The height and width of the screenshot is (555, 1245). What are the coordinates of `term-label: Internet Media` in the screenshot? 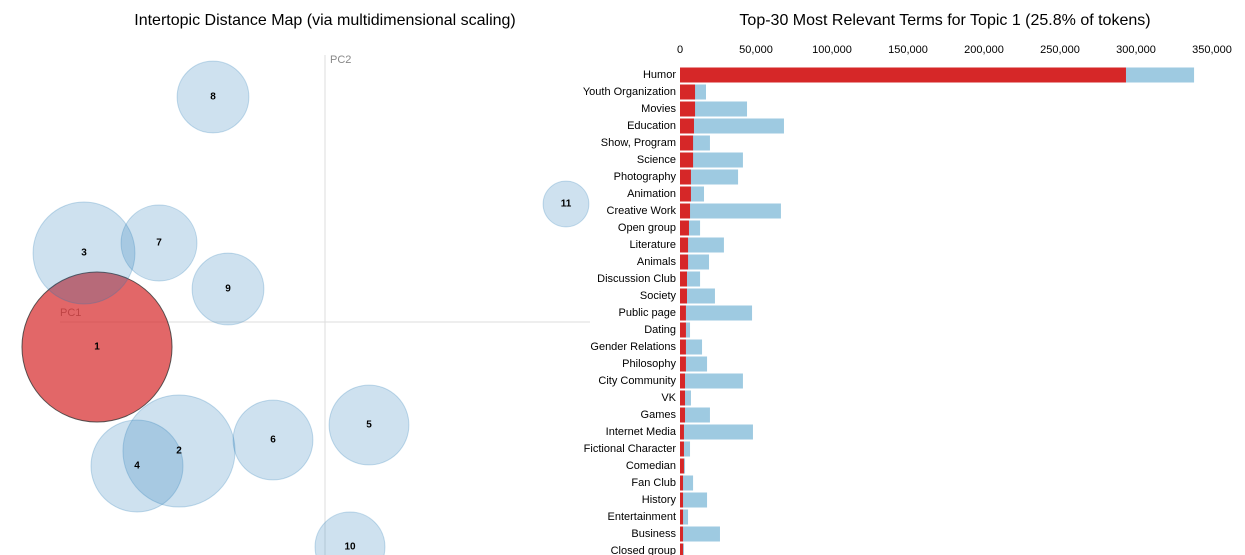 It's located at (641, 432).